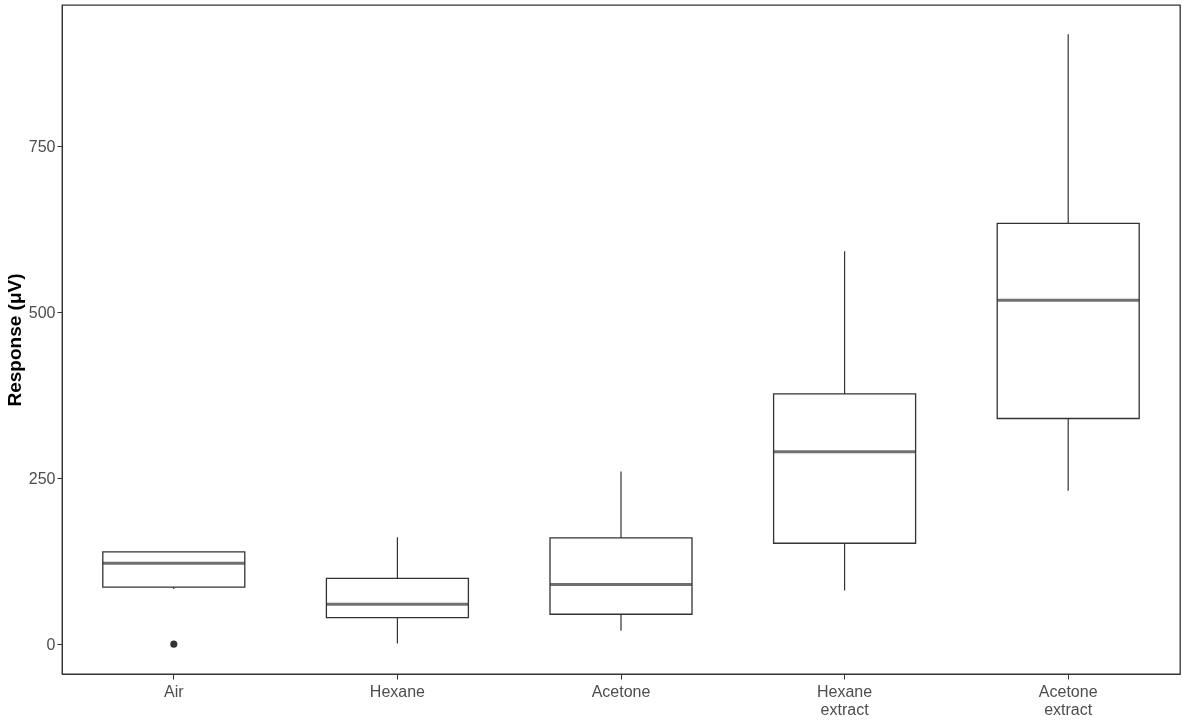 The height and width of the screenshot is (728, 1191). What do you see at coordinates (51, 644) in the screenshot?
I see `y-tick-label: 0` at bounding box center [51, 644].